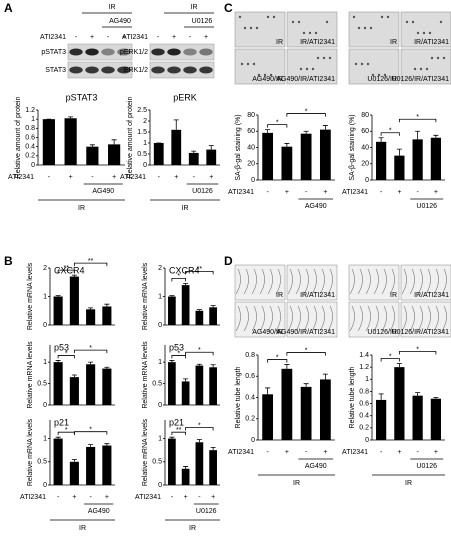 The height and width of the screenshot is (550, 451). I want to click on panel-label: B, so click(8, 261).